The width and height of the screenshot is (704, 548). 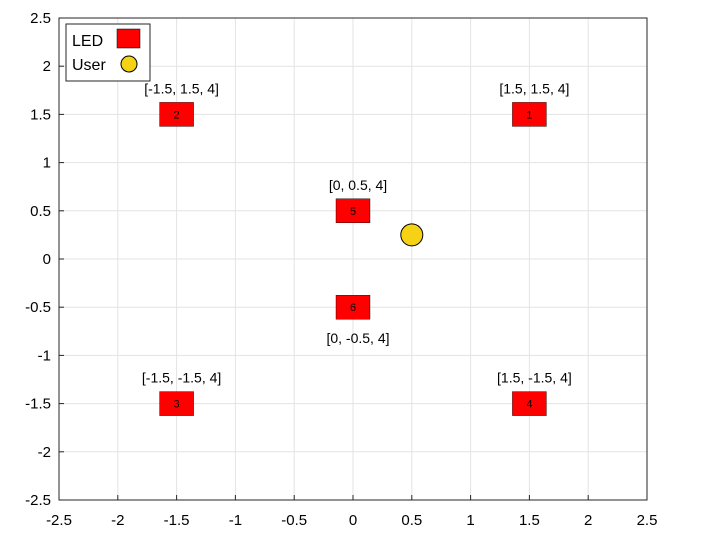 I want to click on legend-led-swatch, so click(x=128, y=38).